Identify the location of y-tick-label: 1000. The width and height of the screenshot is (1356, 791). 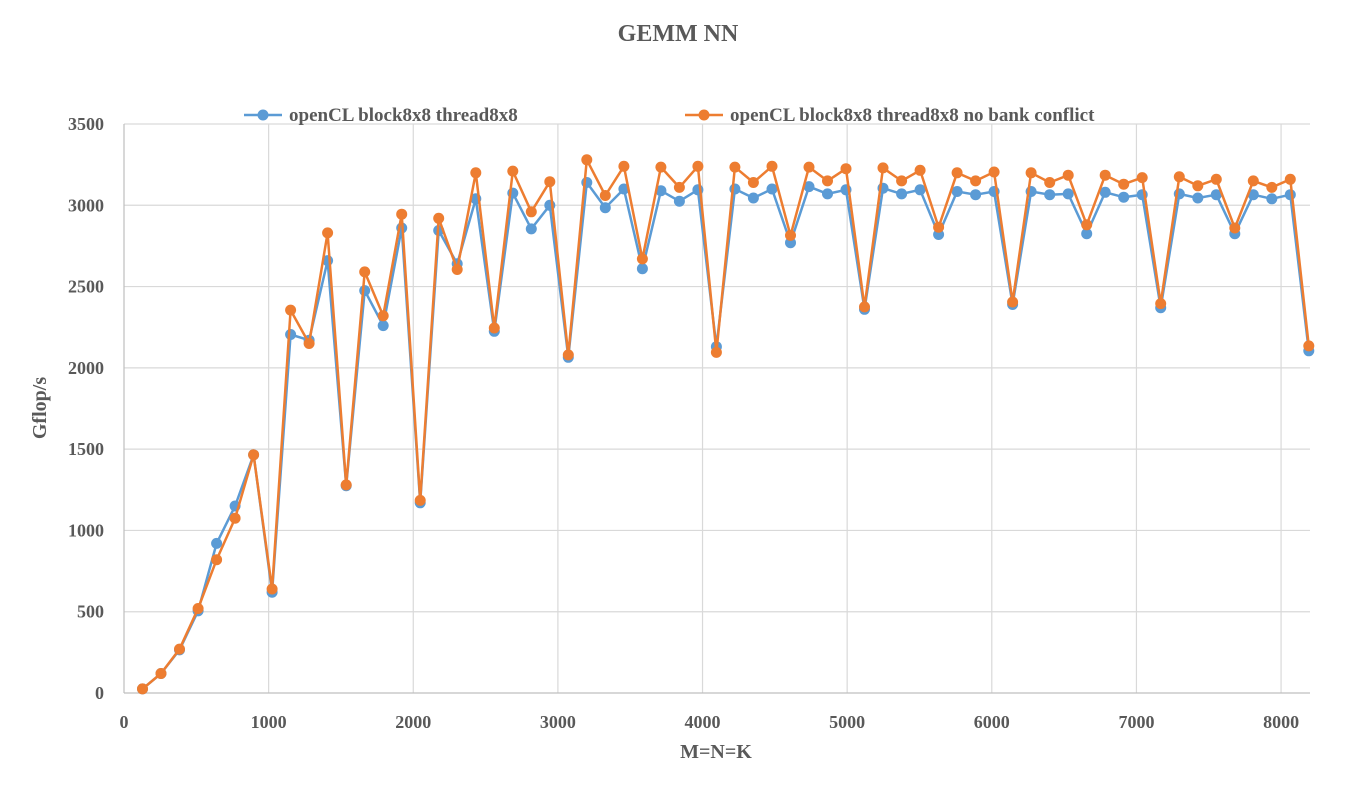
(86, 530).